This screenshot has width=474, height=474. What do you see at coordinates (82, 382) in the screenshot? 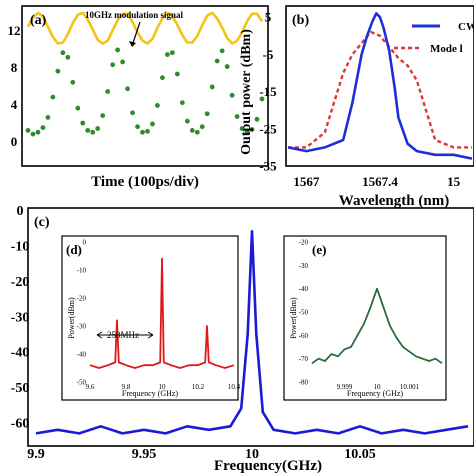
I see `inset-d-y-tick-label: -50` at bounding box center [82, 382].